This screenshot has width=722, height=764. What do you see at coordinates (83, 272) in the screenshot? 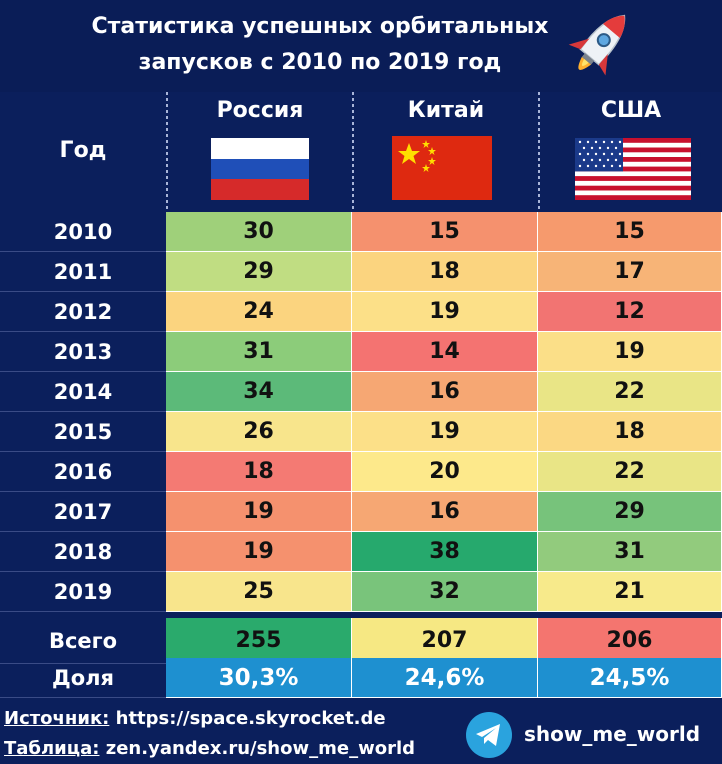
I see `year-cell: 2011` at bounding box center [83, 272].